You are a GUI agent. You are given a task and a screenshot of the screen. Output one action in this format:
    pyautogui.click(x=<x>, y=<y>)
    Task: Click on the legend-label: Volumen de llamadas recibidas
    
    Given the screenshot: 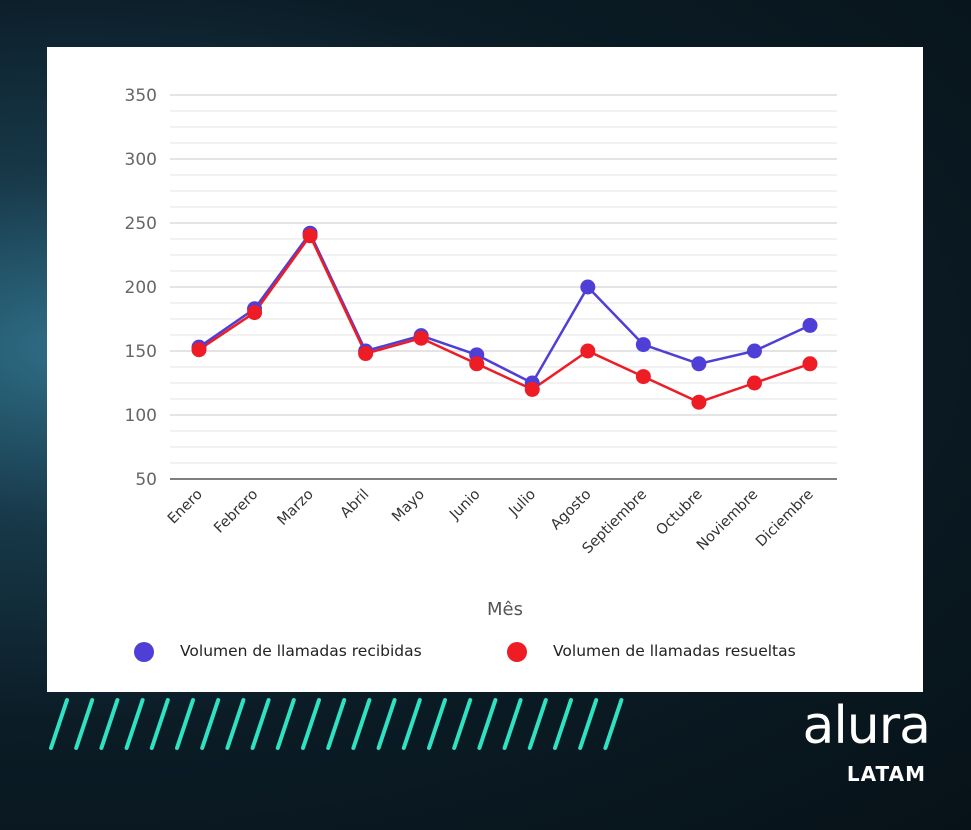 What is the action you would take?
    pyautogui.click(x=301, y=651)
    